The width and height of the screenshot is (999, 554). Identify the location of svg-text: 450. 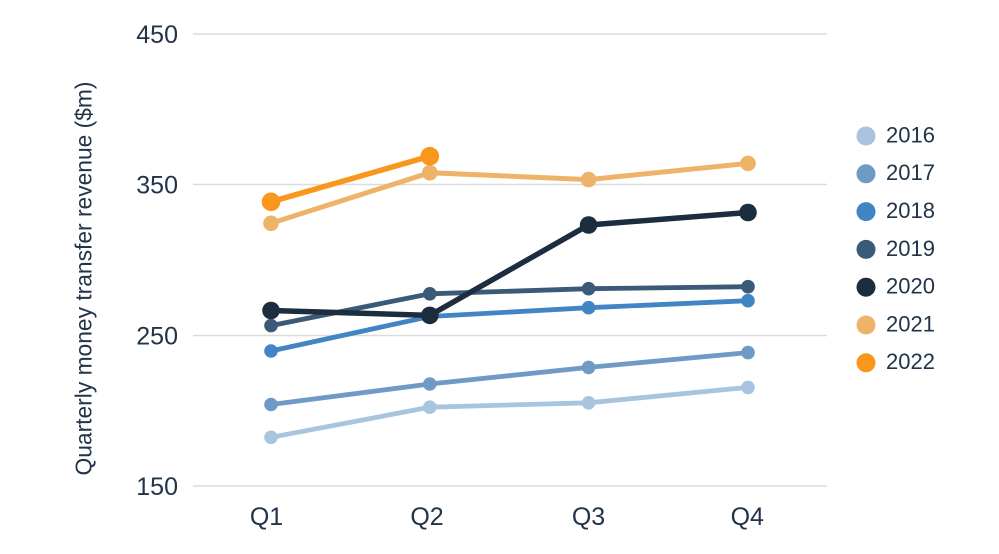
(157, 35).